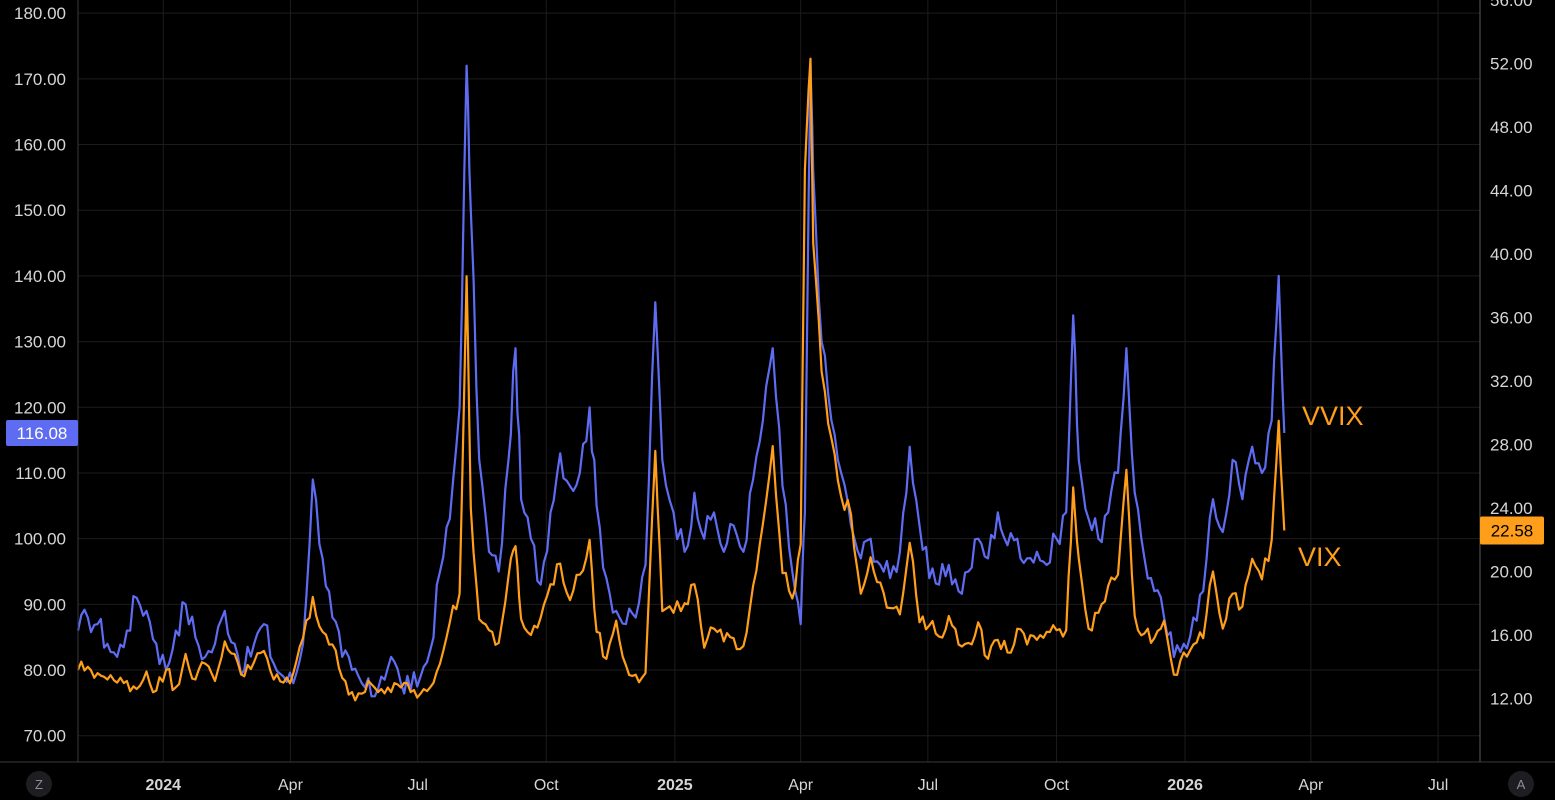 The height and width of the screenshot is (800, 1555). Describe the element at coordinates (39, 784) in the screenshot. I see `timezone-button: Z` at that location.